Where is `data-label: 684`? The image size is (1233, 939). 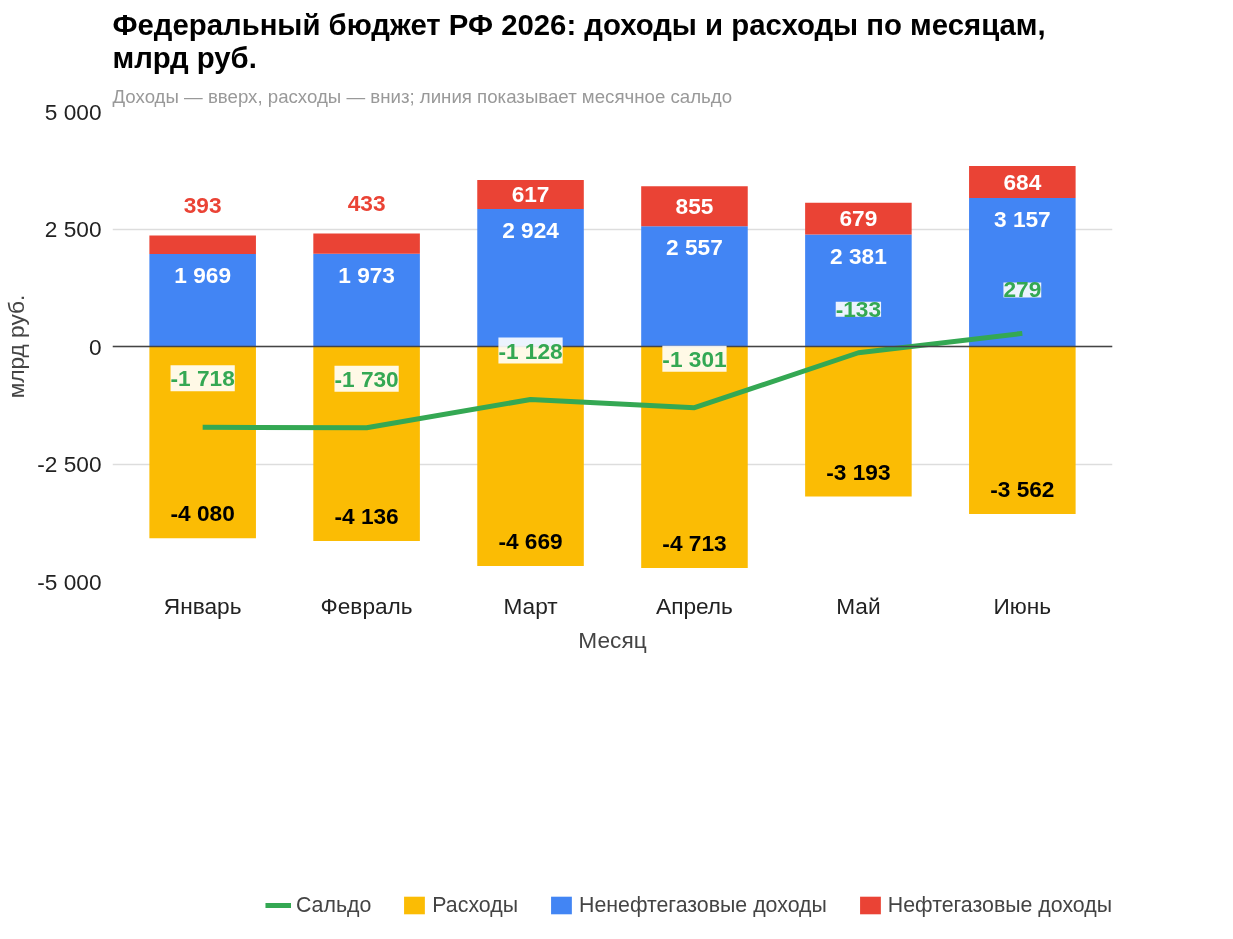 data-label: 684 is located at coordinates (1022, 181).